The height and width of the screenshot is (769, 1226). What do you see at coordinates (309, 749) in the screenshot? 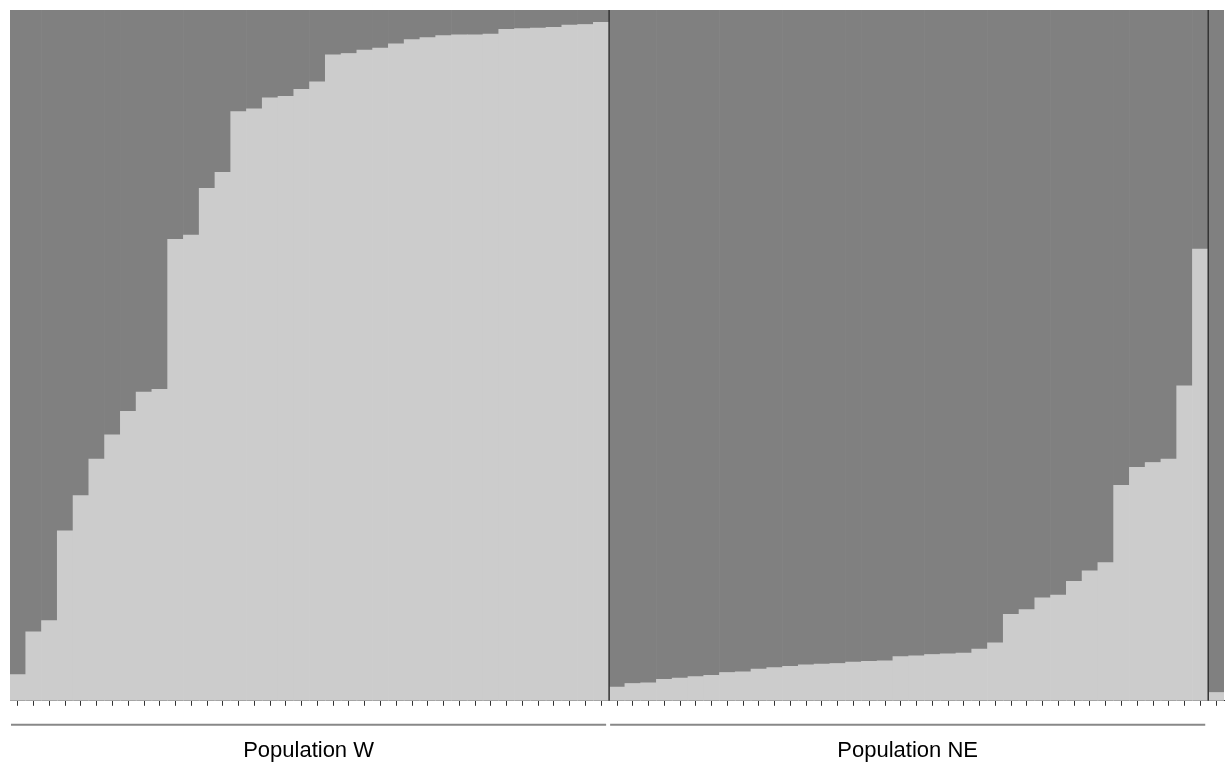
I see `text: Population W` at bounding box center [309, 749].